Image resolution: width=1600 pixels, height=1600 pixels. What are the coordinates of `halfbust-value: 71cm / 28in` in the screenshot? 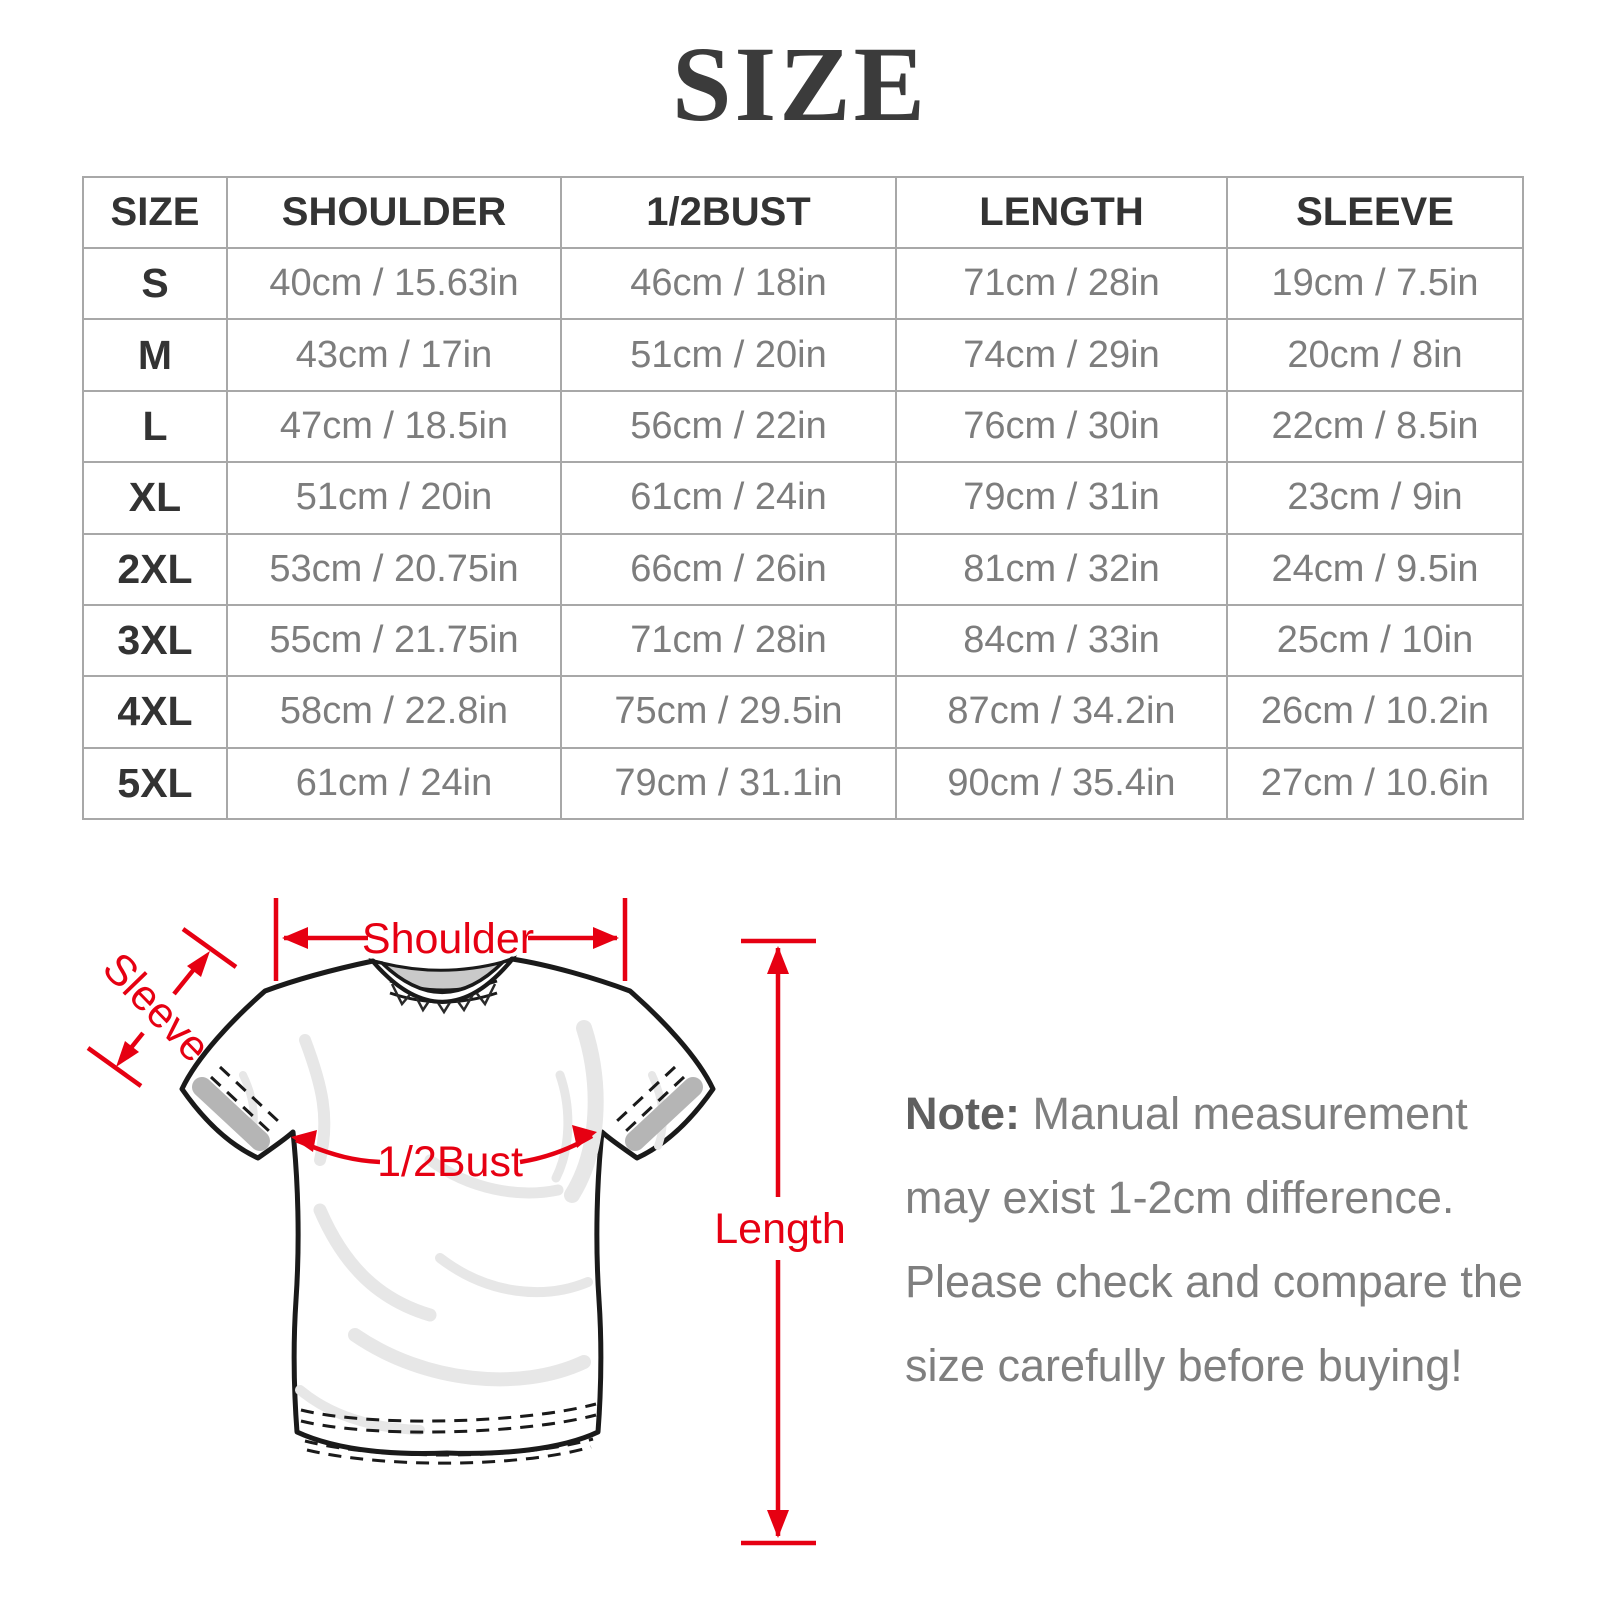 It's located at (728, 640).